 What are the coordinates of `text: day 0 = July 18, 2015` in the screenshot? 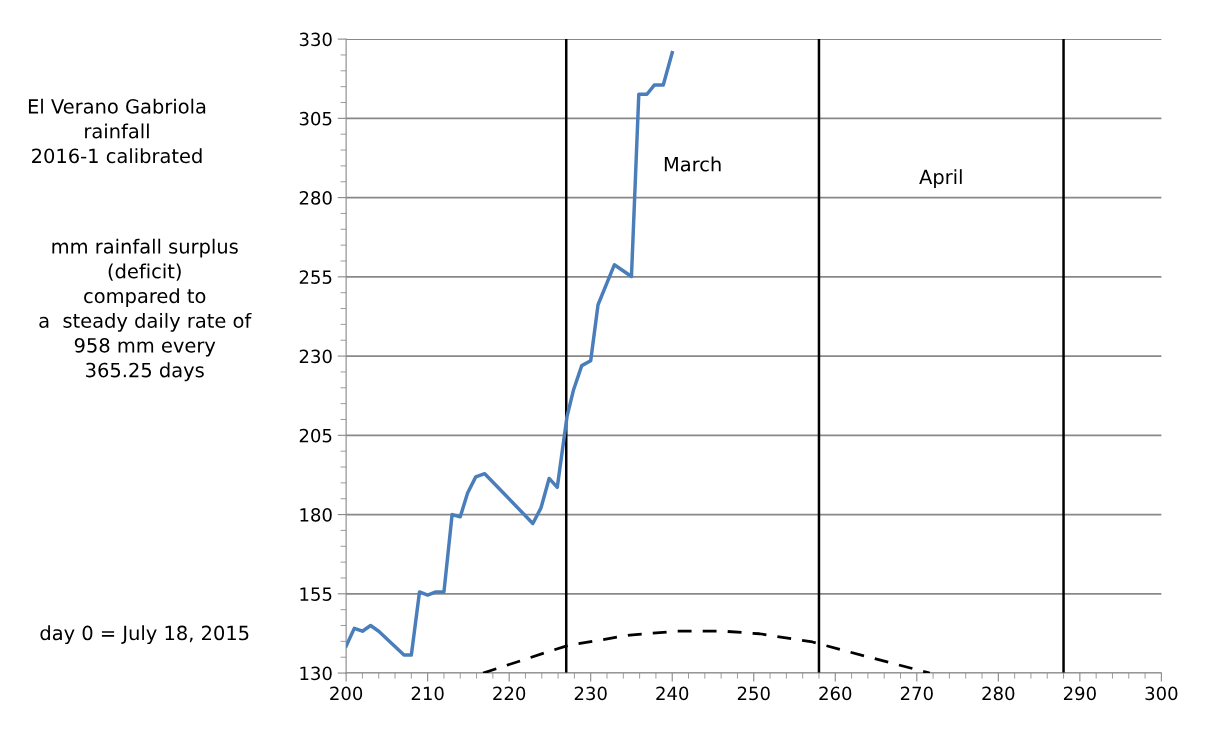 It's located at (144, 635).